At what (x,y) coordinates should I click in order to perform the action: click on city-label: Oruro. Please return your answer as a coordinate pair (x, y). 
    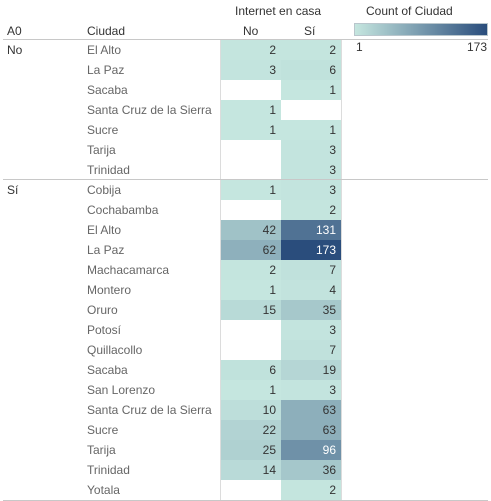
    Looking at the image, I should click on (102, 310).